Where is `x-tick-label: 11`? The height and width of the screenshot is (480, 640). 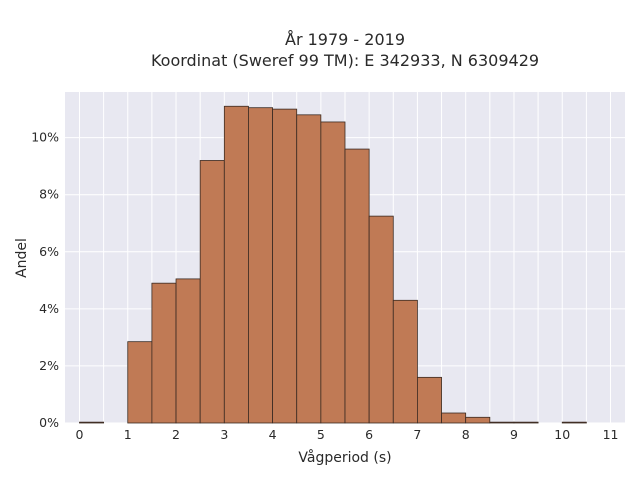 x-tick-label: 11 is located at coordinates (611, 434).